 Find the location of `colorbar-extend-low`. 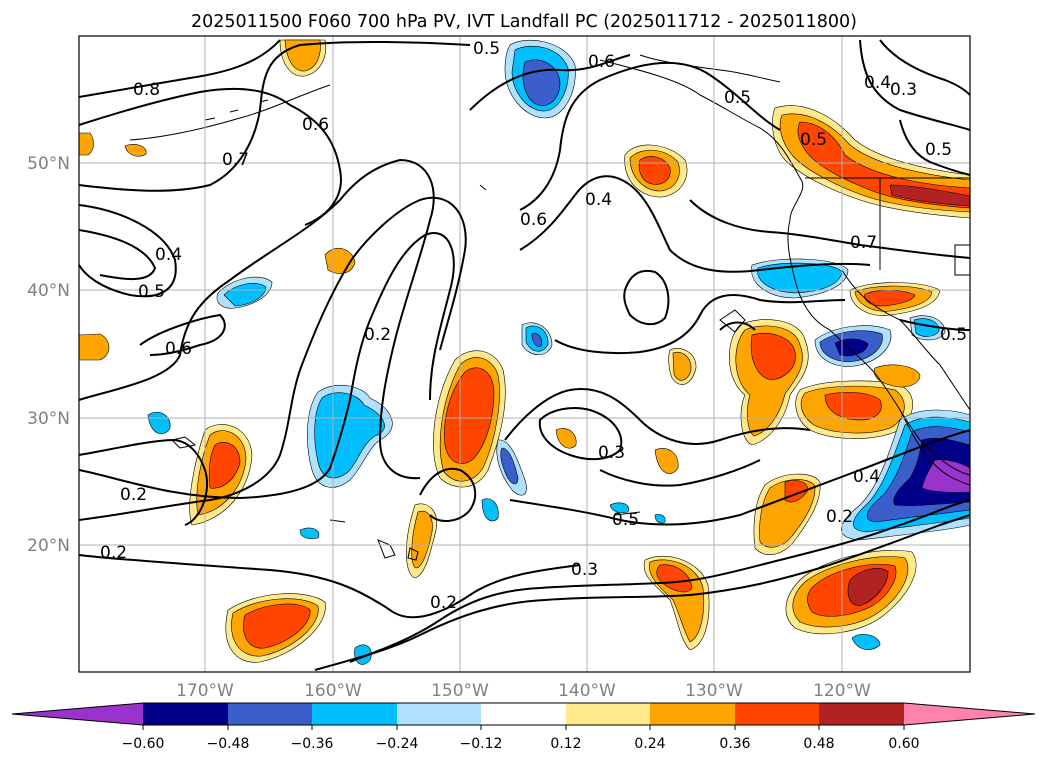

colorbar-extend-low is located at coordinates (77, 714).